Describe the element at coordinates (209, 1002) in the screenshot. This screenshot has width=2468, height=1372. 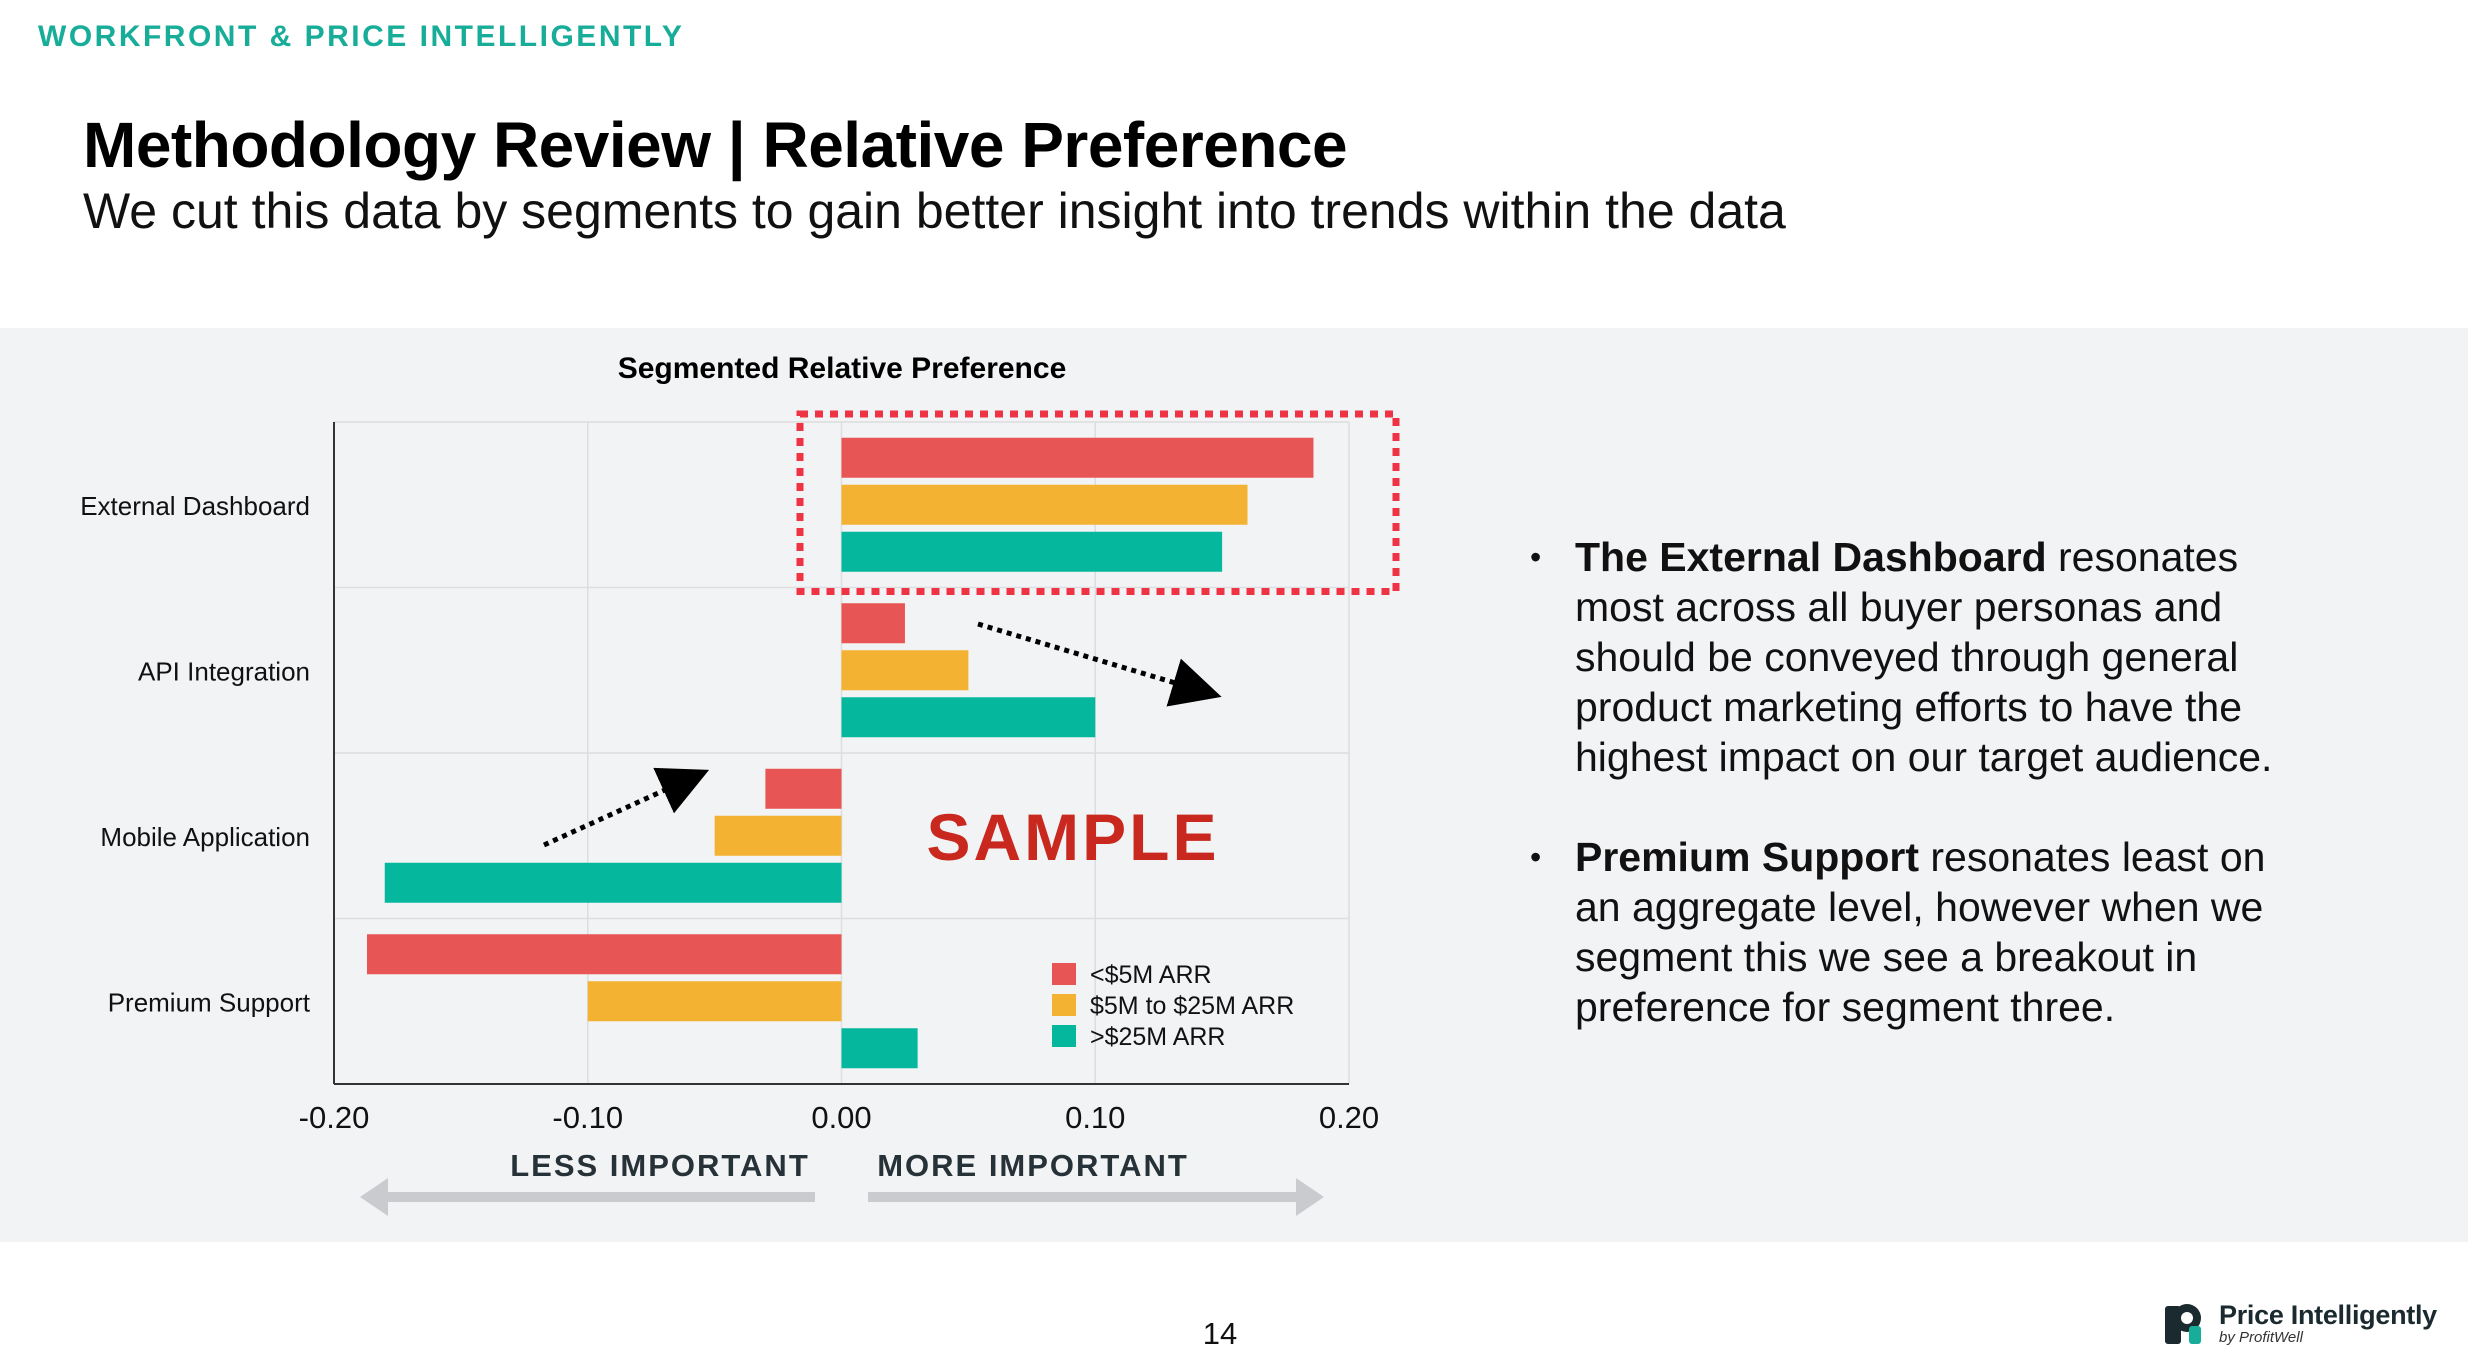
I see `y-category-label: Premium Support` at that location.